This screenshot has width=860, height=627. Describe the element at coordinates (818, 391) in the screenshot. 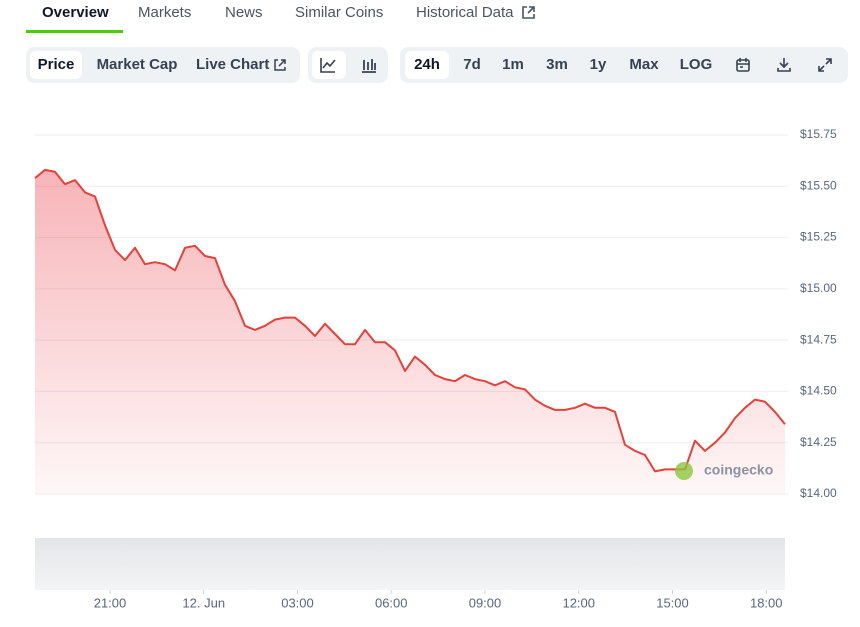

I see `y-tick-label: $14.50` at that location.